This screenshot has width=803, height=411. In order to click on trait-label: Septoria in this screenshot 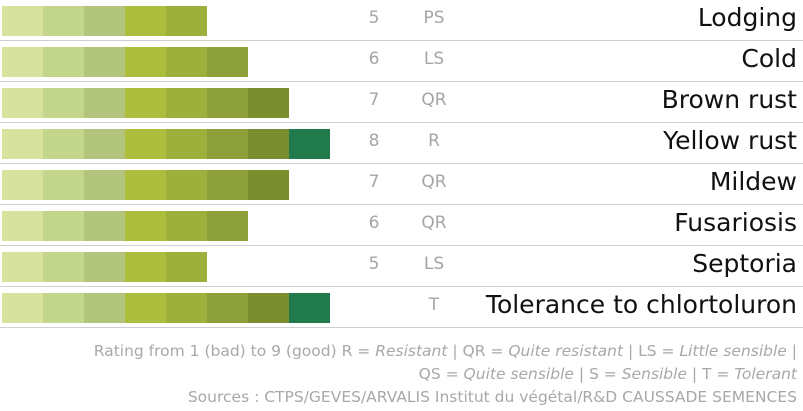, I will do `click(744, 263)`.